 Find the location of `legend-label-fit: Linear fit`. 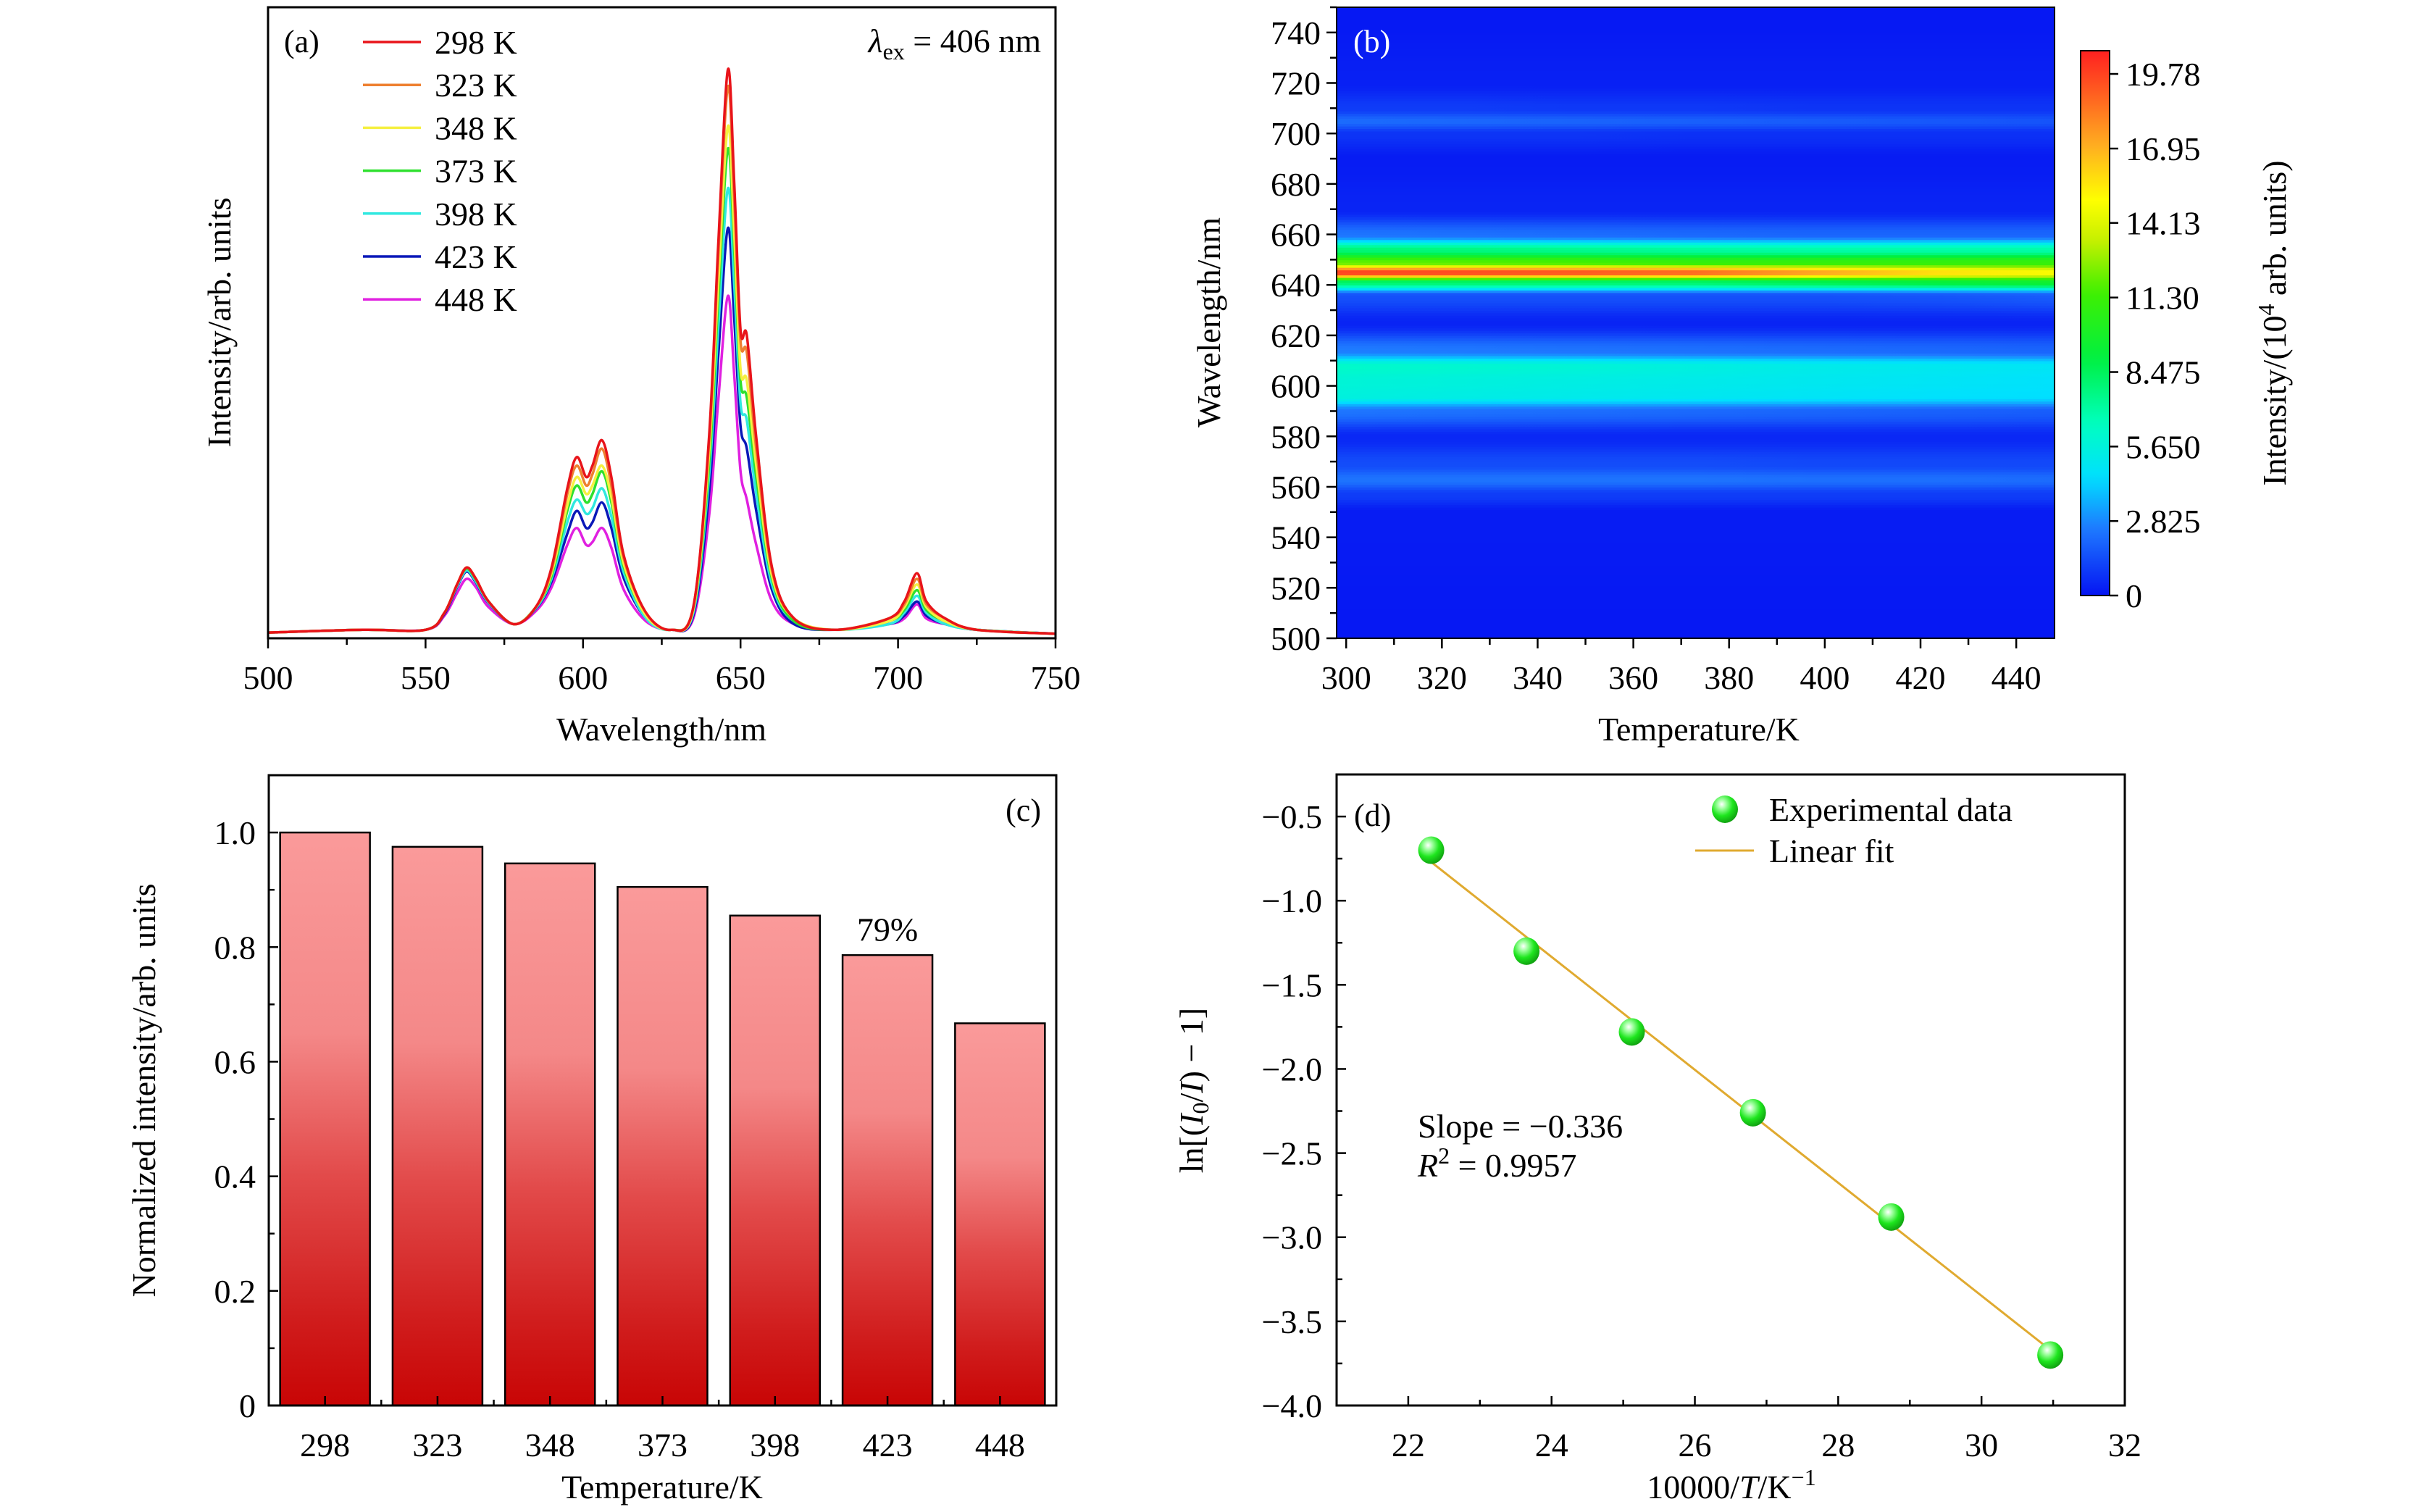

legend-label-fit: Linear fit is located at coordinates (1831, 850).